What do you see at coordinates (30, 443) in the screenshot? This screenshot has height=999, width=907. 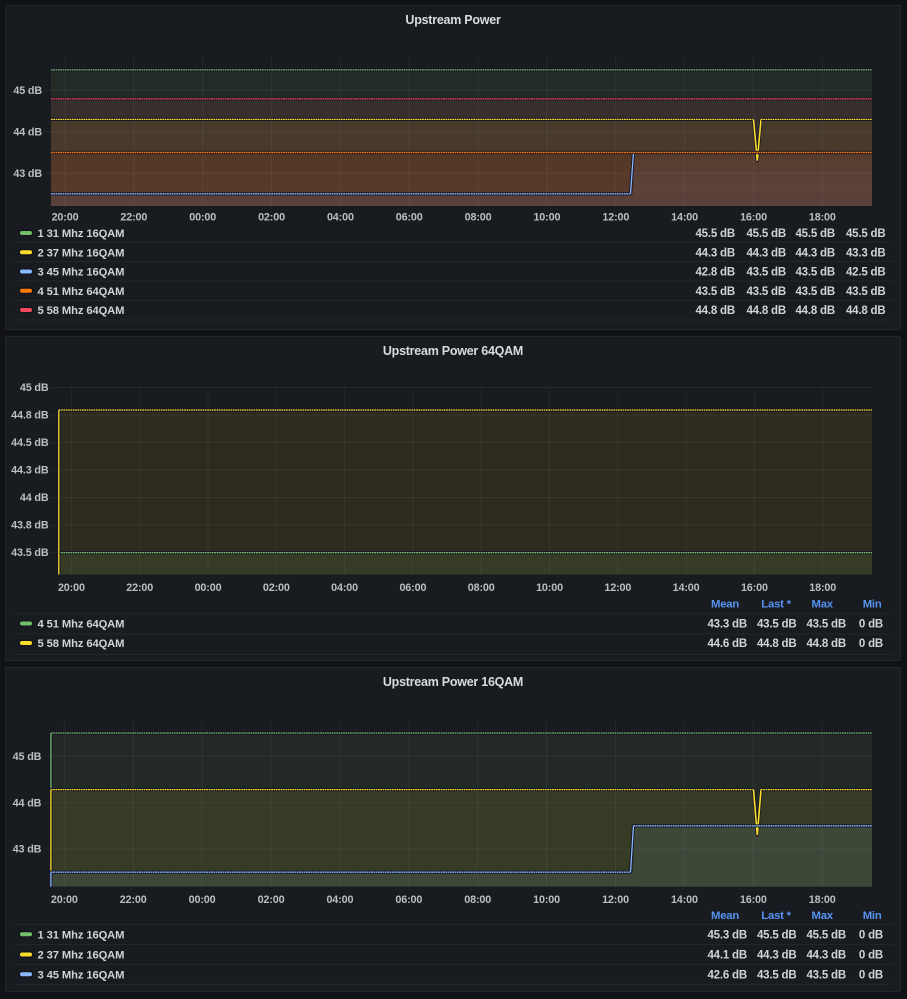 I see `svg-text: 44.5 dB` at bounding box center [30, 443].